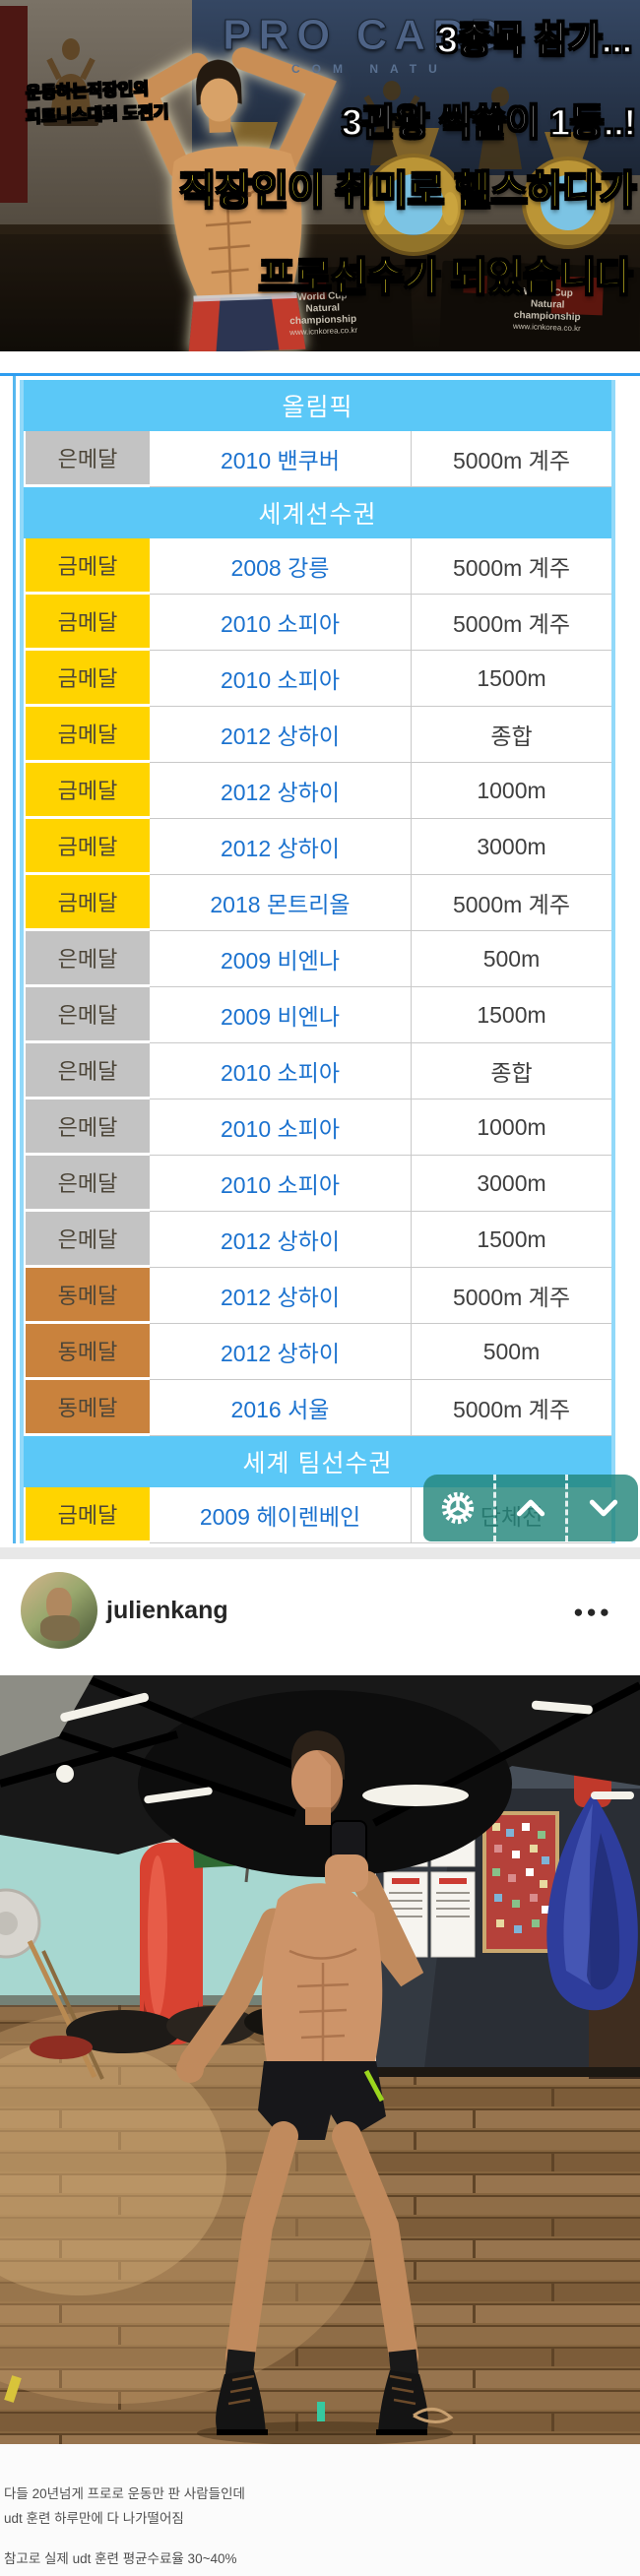 The height and width of the screenshot is (2576, 640). I want to click on medal-row: 동메달 2016 서울 5000m 계주, so click(317, 1408).